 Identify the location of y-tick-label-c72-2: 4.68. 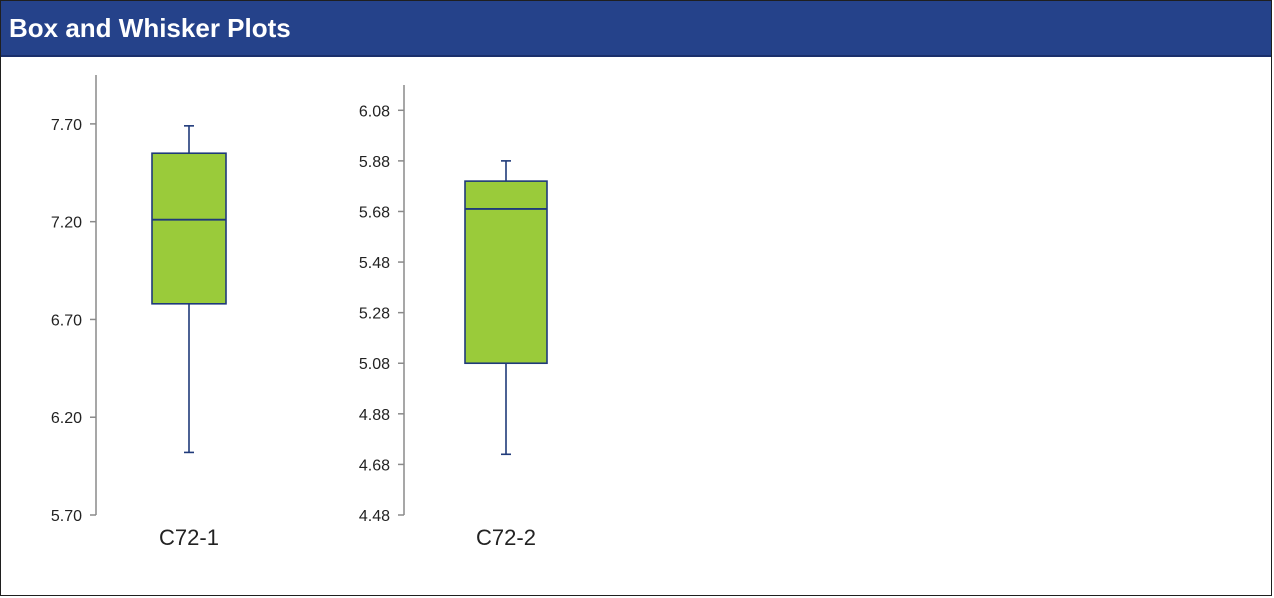
(374, 465).